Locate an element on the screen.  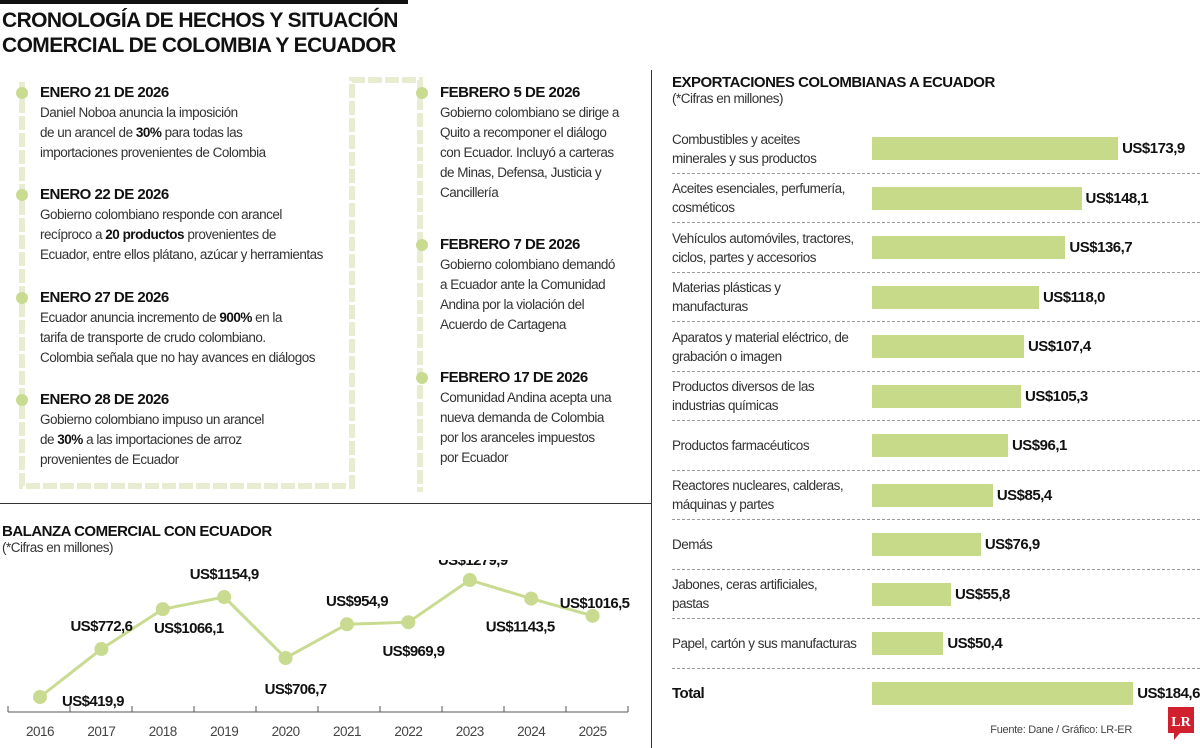
x-tick-label: 2023 is located at coordinates (470, 731).